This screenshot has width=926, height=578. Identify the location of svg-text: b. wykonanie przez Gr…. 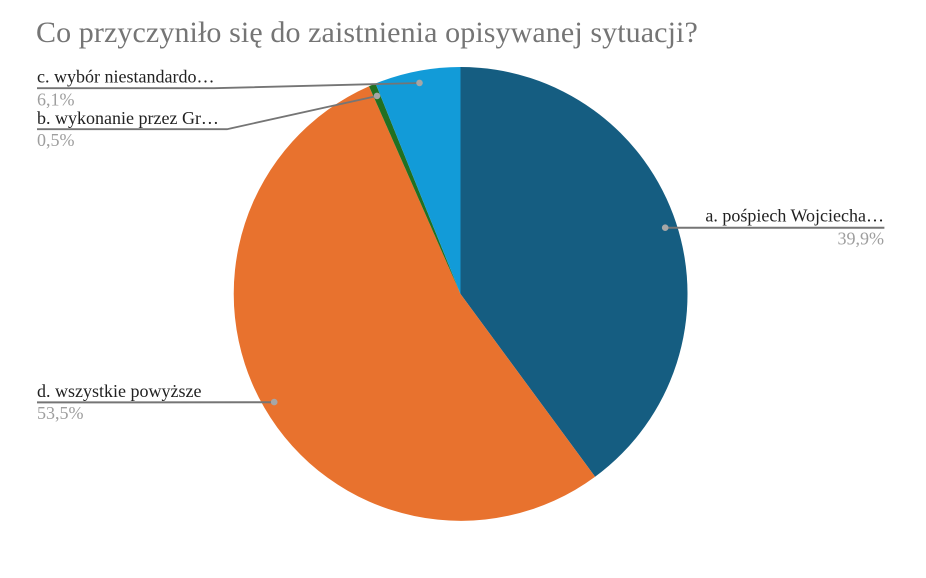
(128, 118).